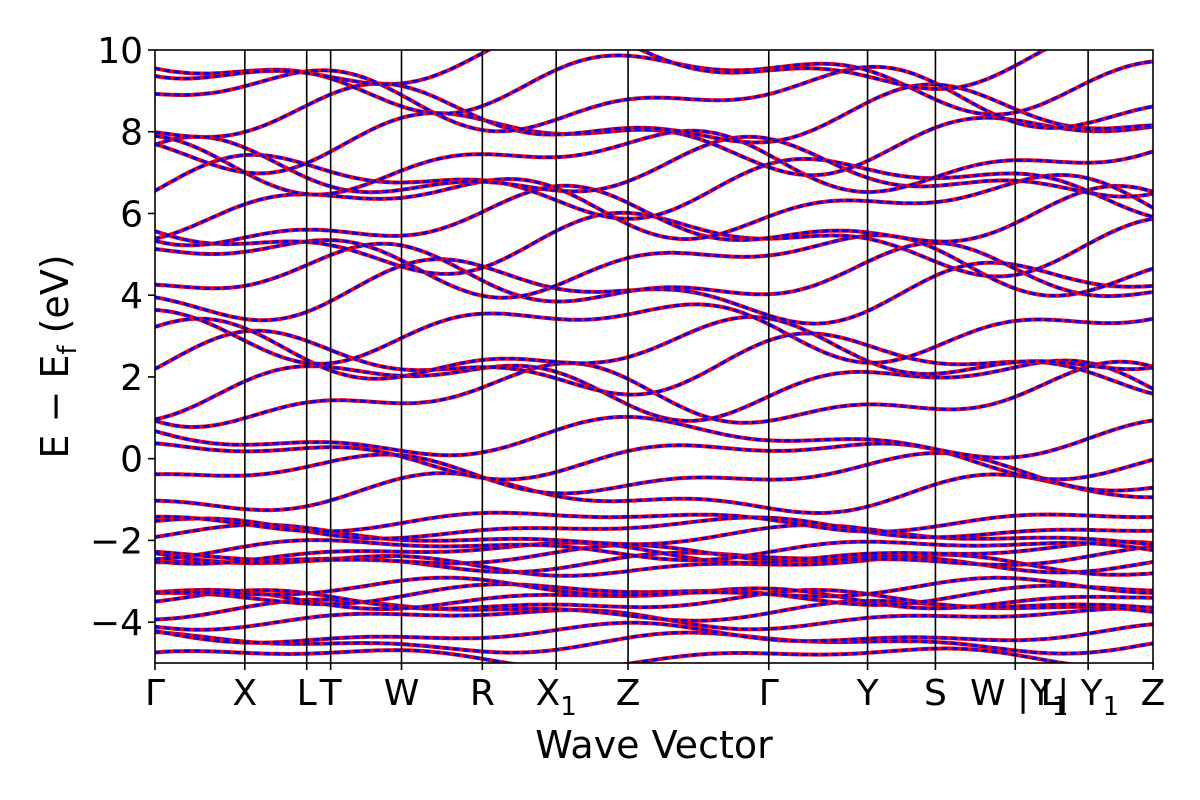 The width and height of the screenshot is (1200, 800). What do you see at coordinates (131, 296) in the screenshot?
I see `y-tick-label-4: 4` at bounding box center [131, 296].